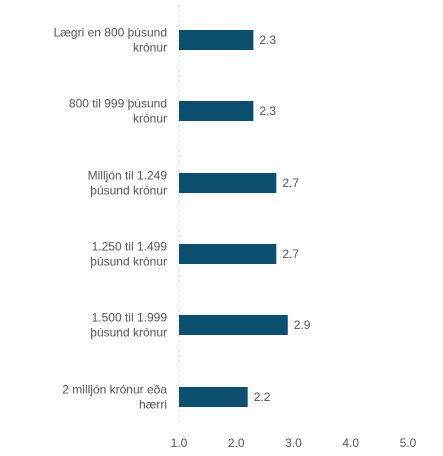 The image size is (443, 456). What do you see at coordinates (114, 390) in the screenshot?
I see `category-label: 2 milljón krónur eða` at bounding box center [114, 390].